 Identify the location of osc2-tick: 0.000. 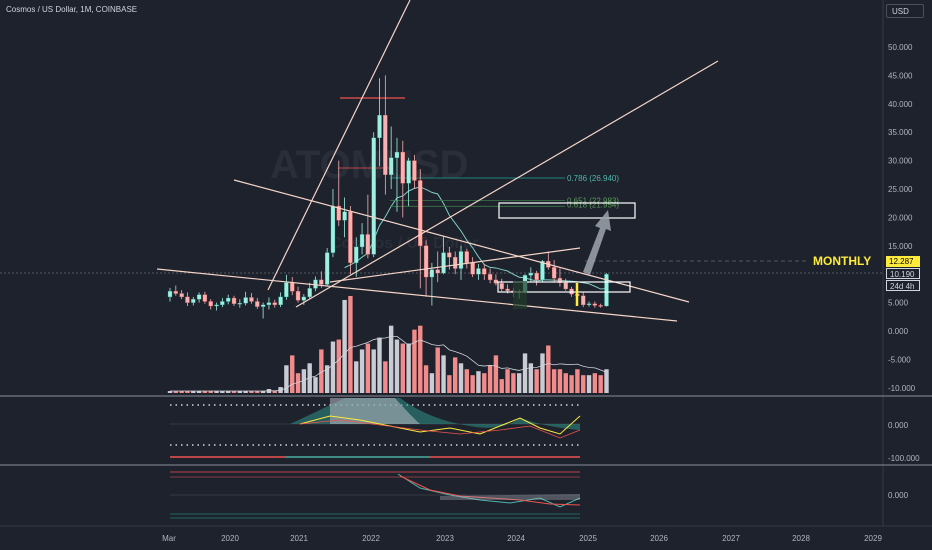
(898, 495).